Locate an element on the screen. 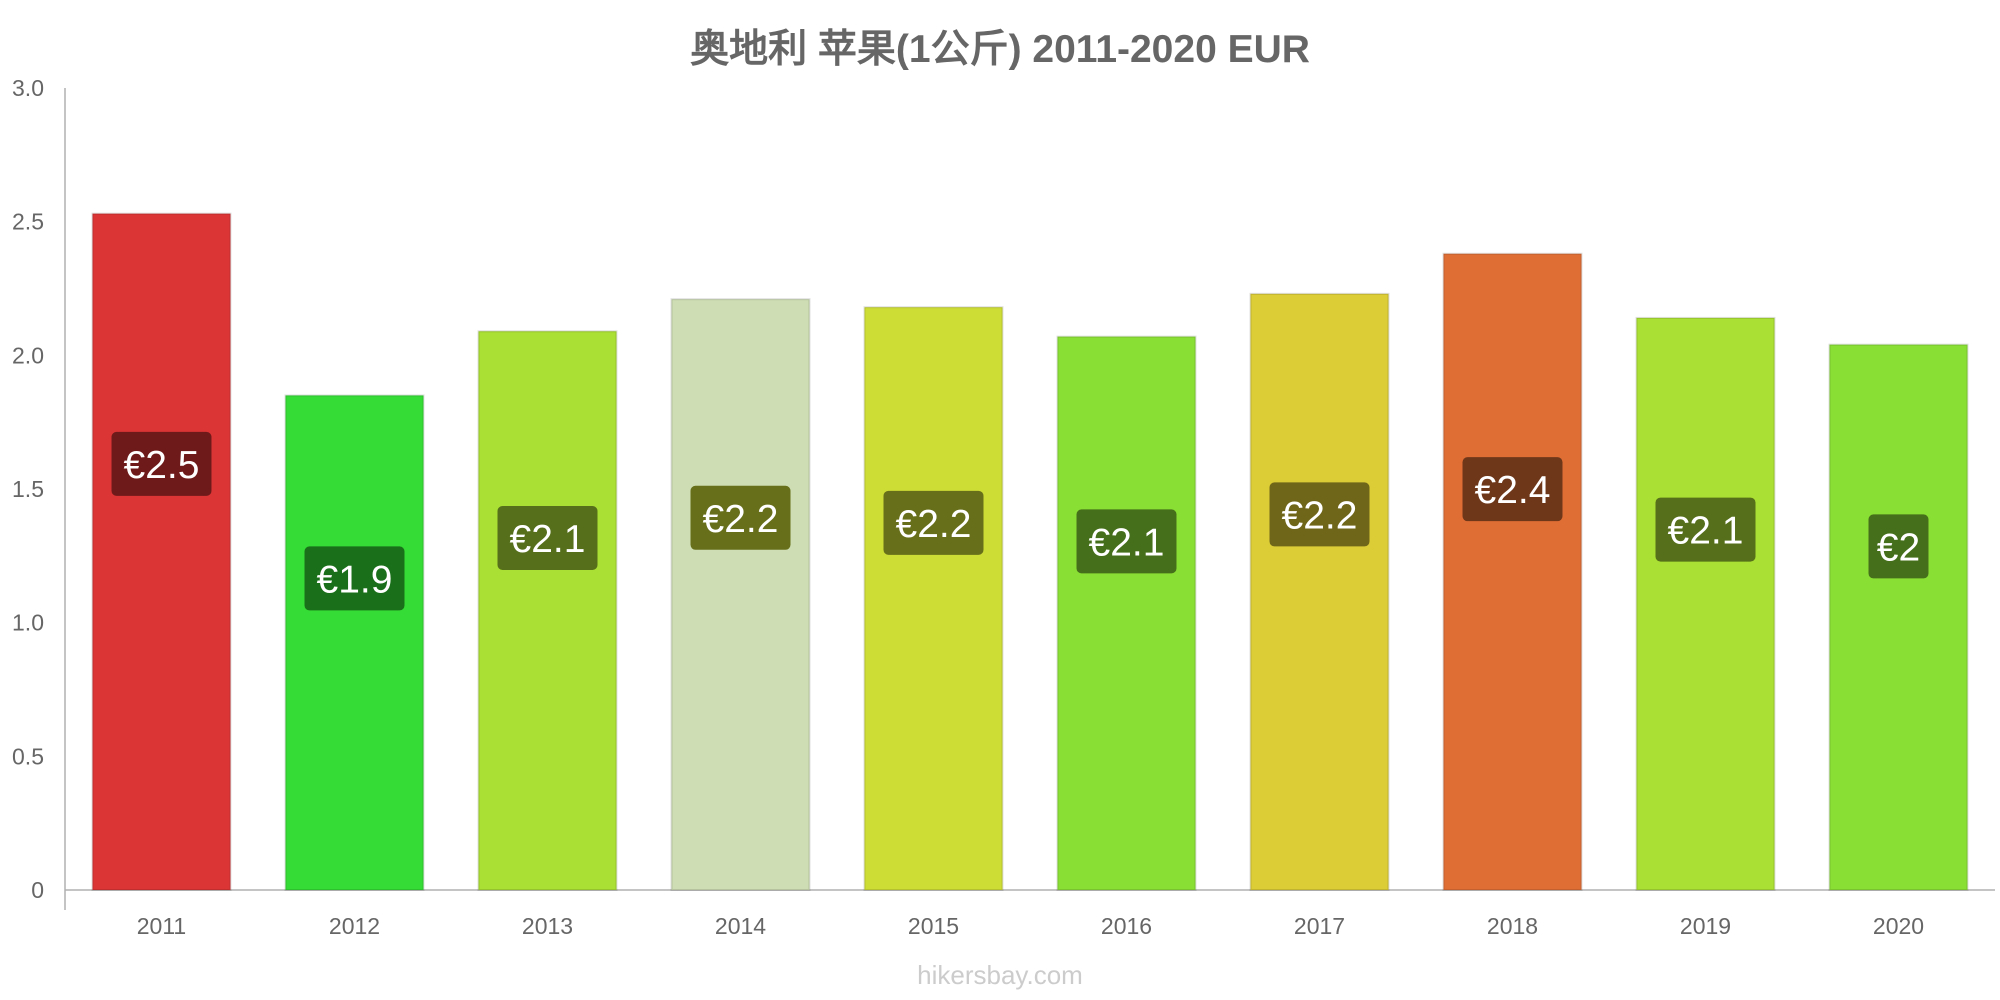  y-tick-label: 2.5 is located at coordinates (28, 222).